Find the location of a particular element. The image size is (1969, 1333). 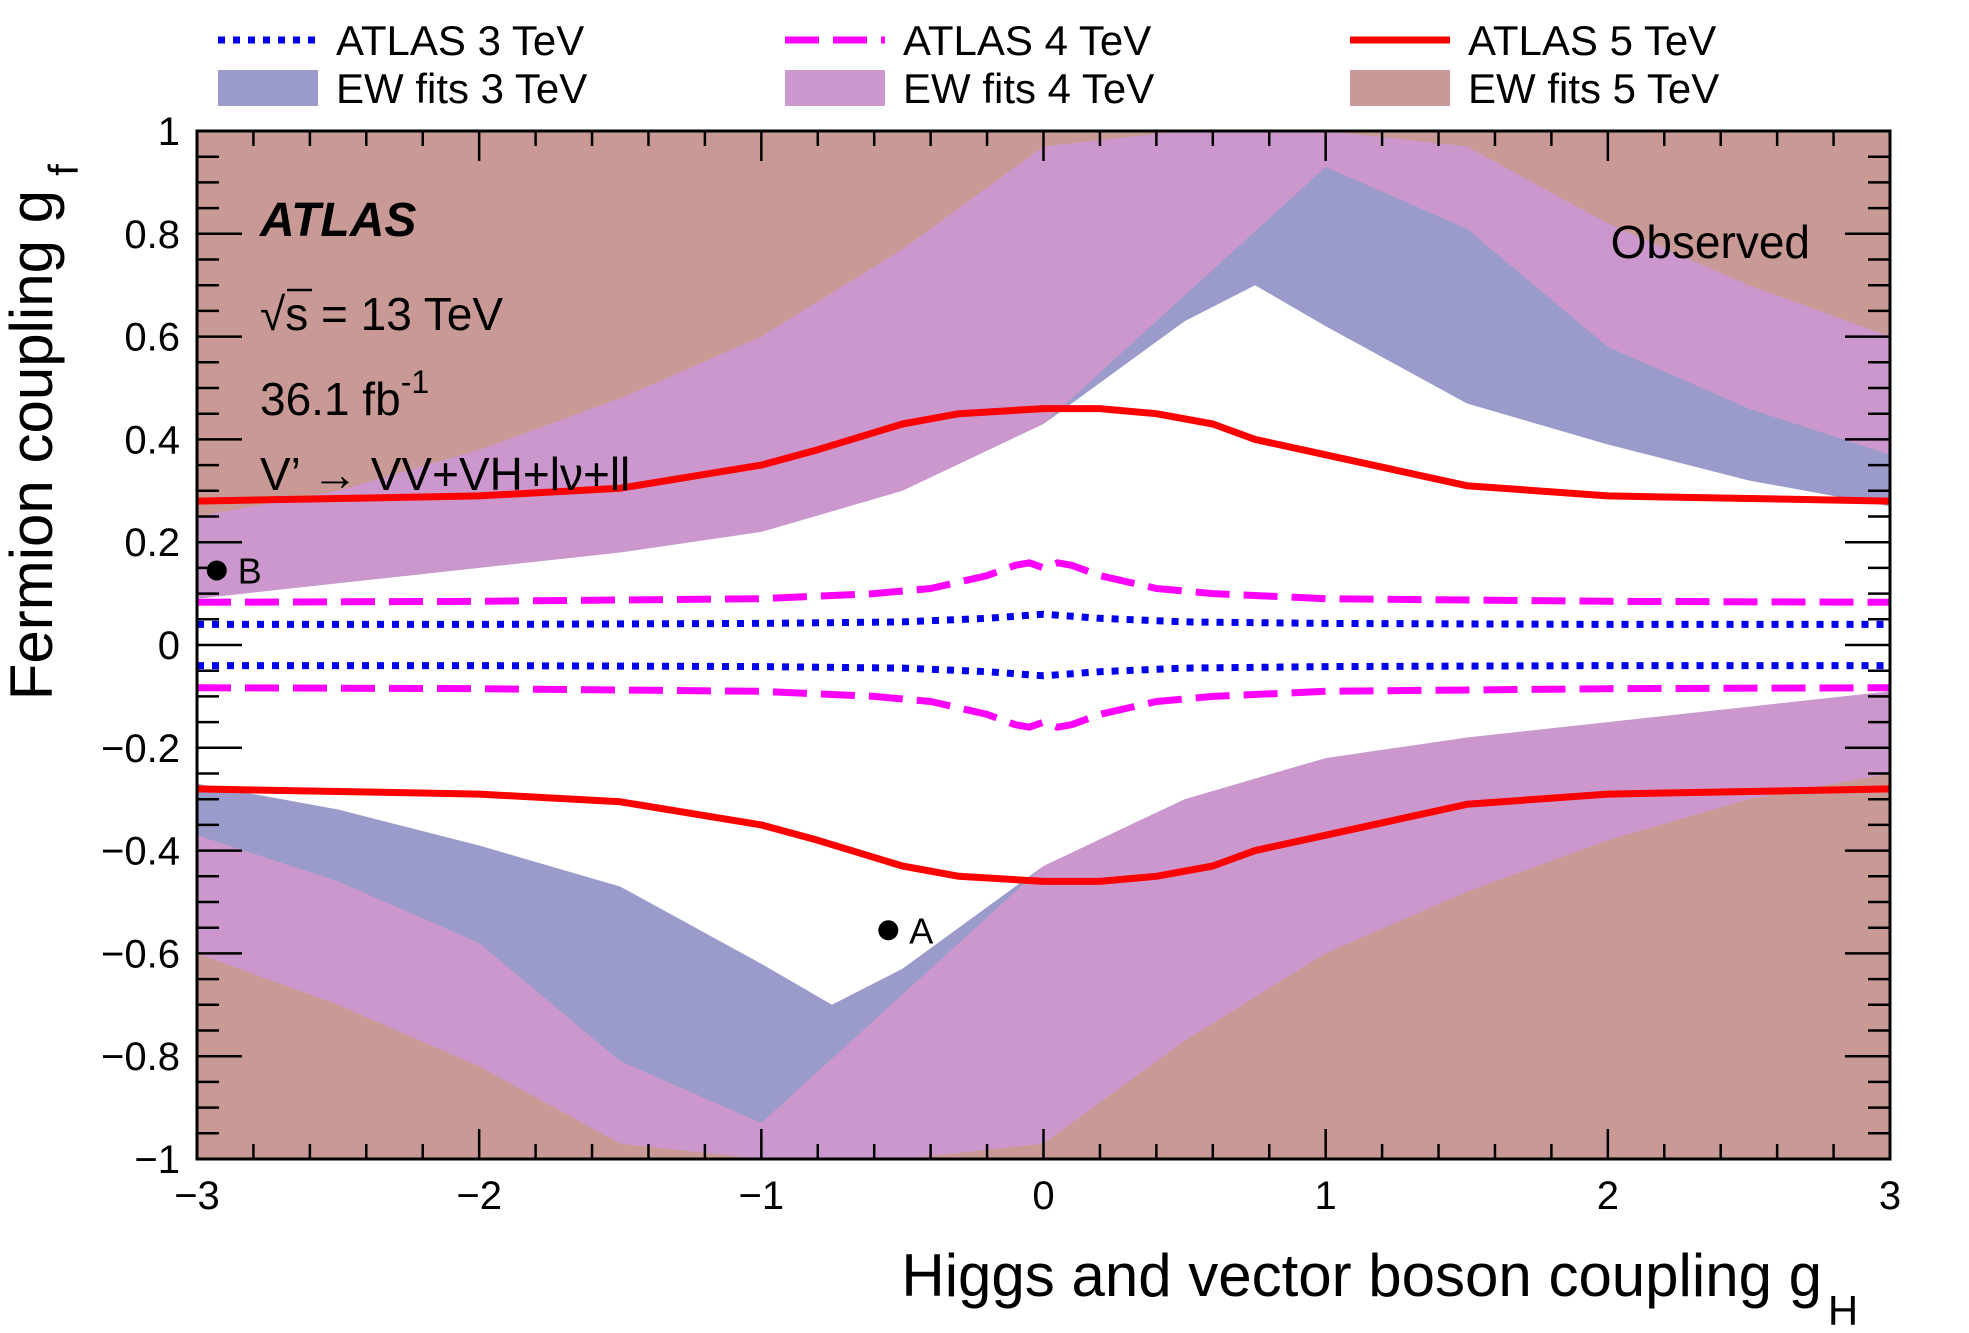

legend-atlas-4-tev-label: ATLAS 4 TeV is located at coordinates (1027, 40).